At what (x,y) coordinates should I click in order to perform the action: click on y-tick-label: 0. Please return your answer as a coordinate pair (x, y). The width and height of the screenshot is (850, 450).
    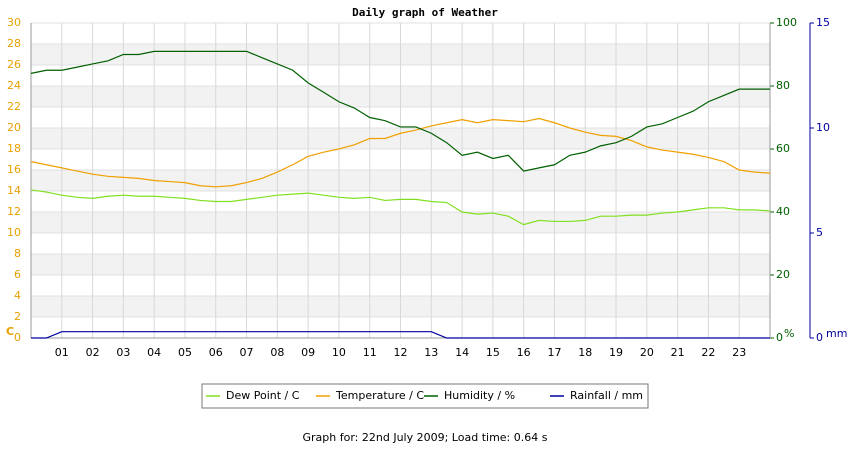
    Looking at the image, I should click on (17, 337).